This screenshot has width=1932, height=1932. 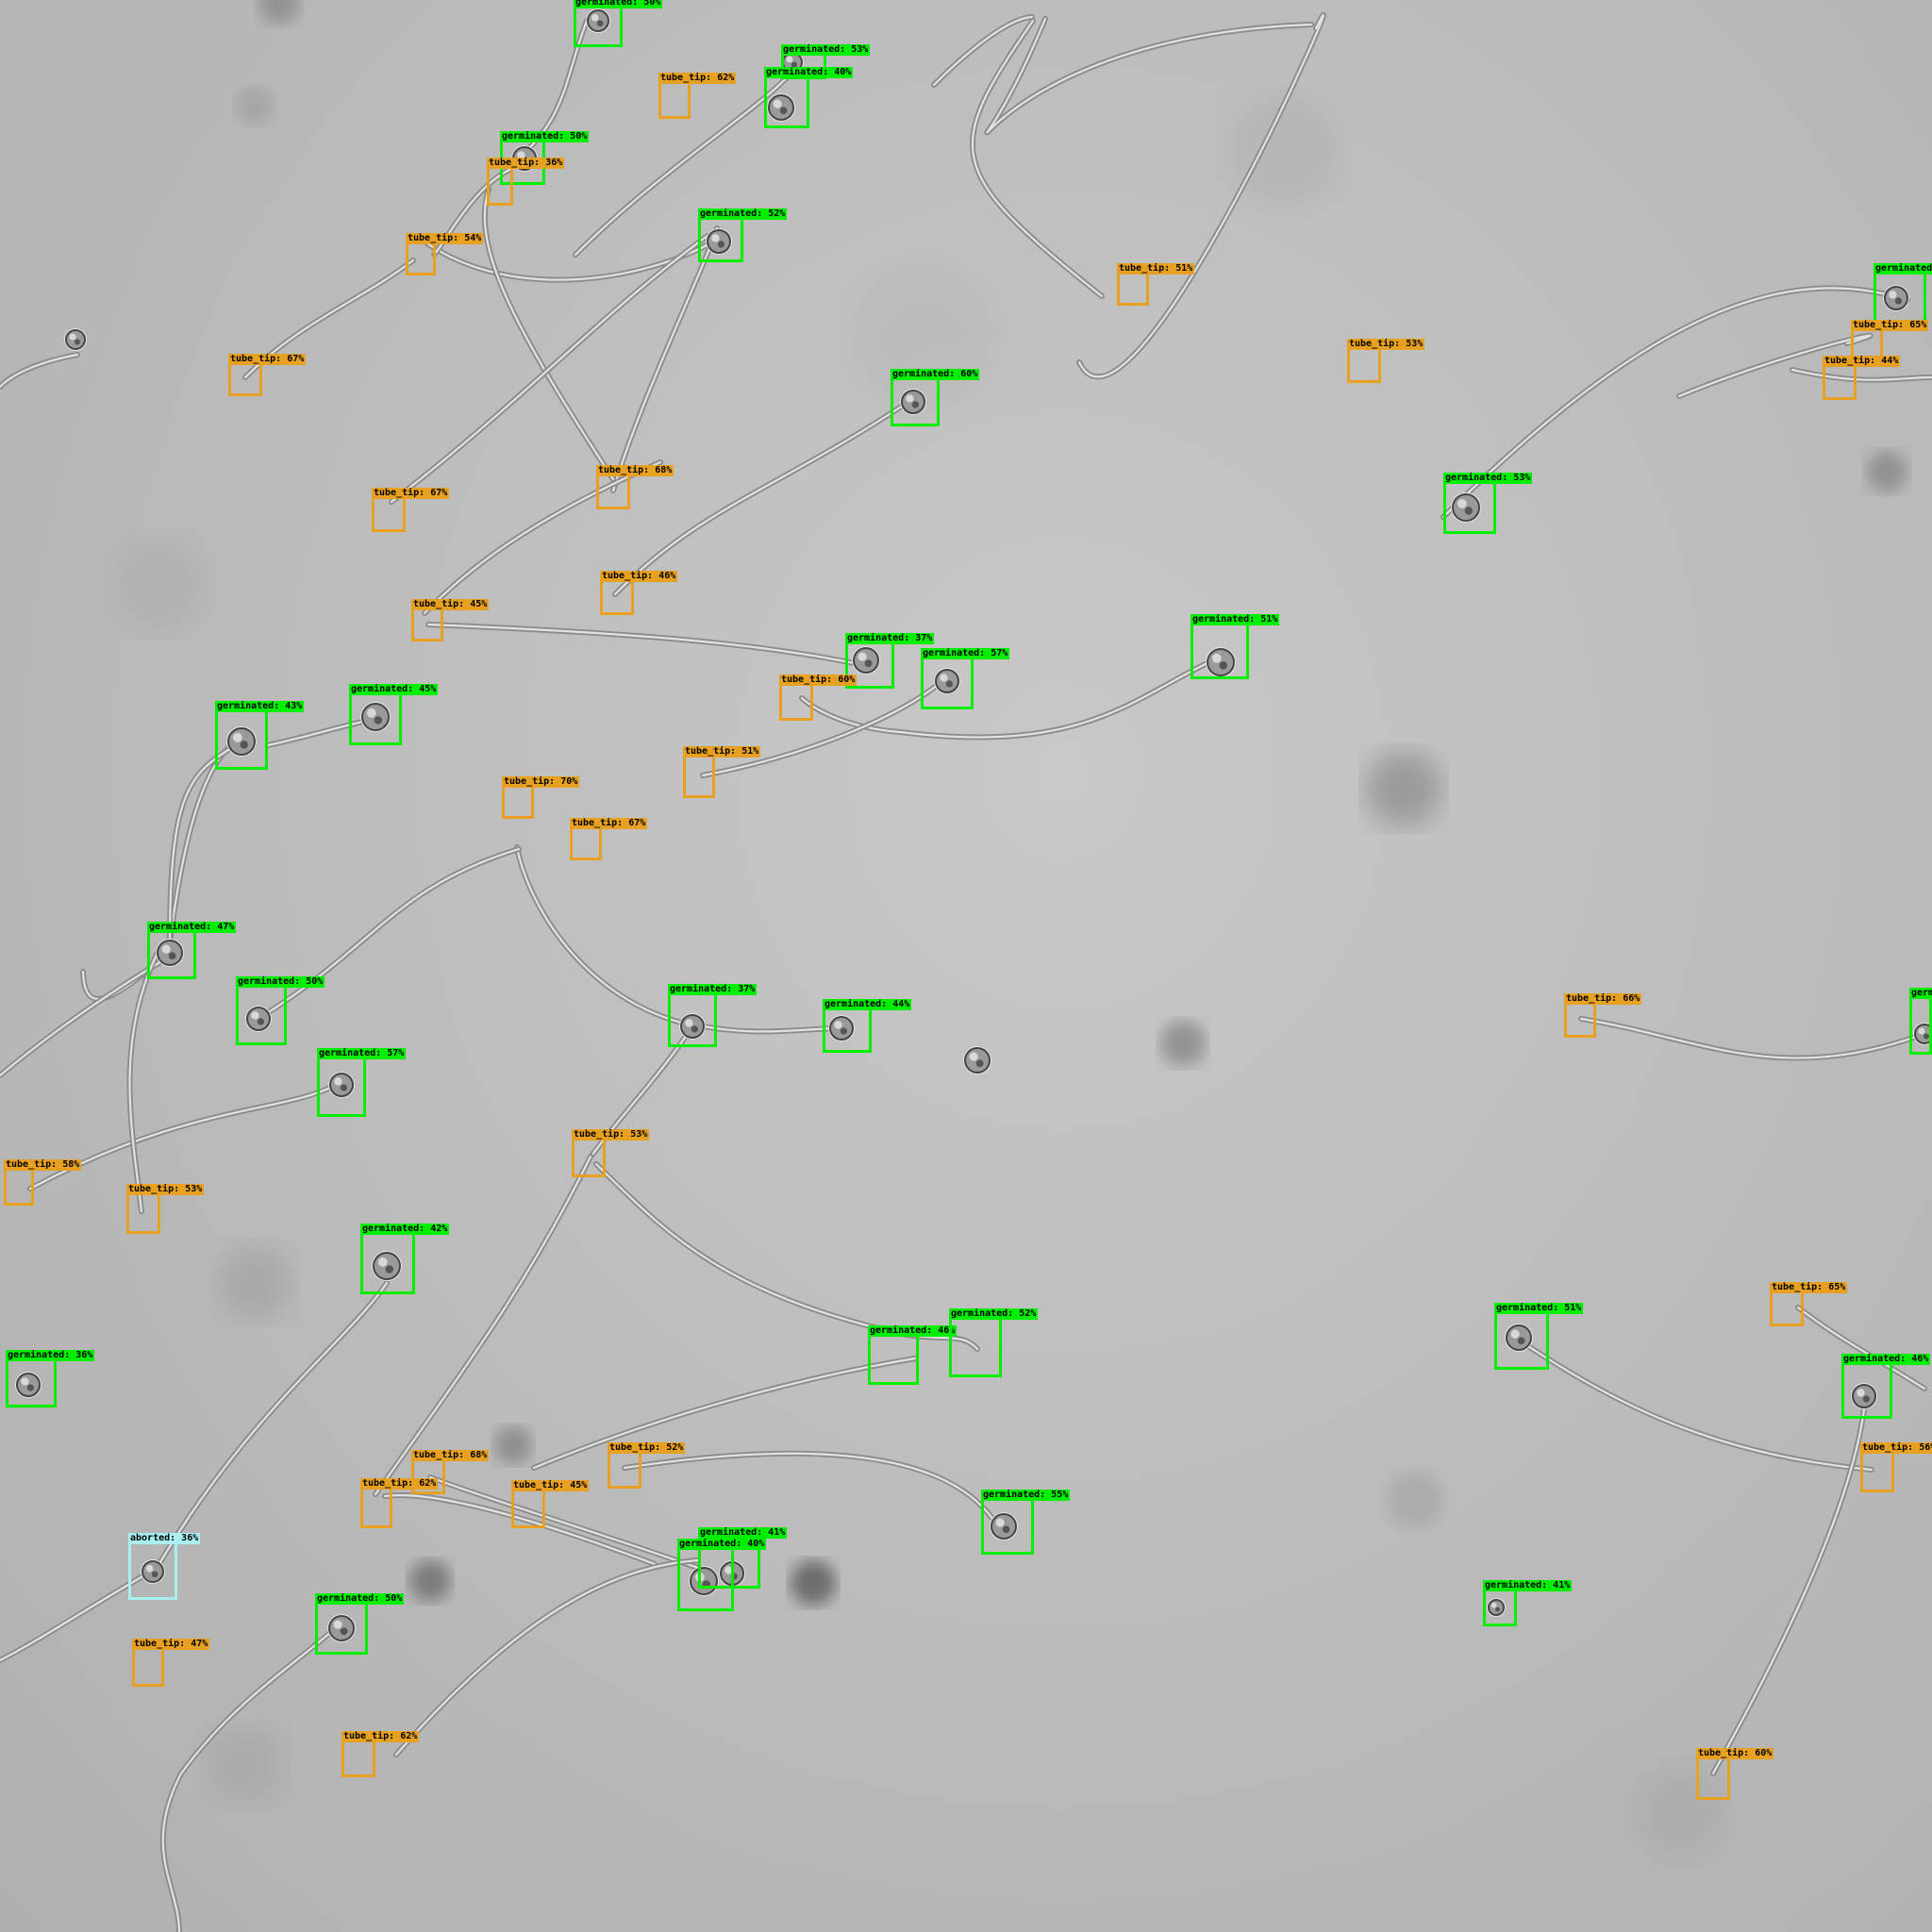 What do you see at coordinates (1862, 361) in the screenshot?
I see `detection-label: tube_tip: 44%` at bounding box center [1862, 361].